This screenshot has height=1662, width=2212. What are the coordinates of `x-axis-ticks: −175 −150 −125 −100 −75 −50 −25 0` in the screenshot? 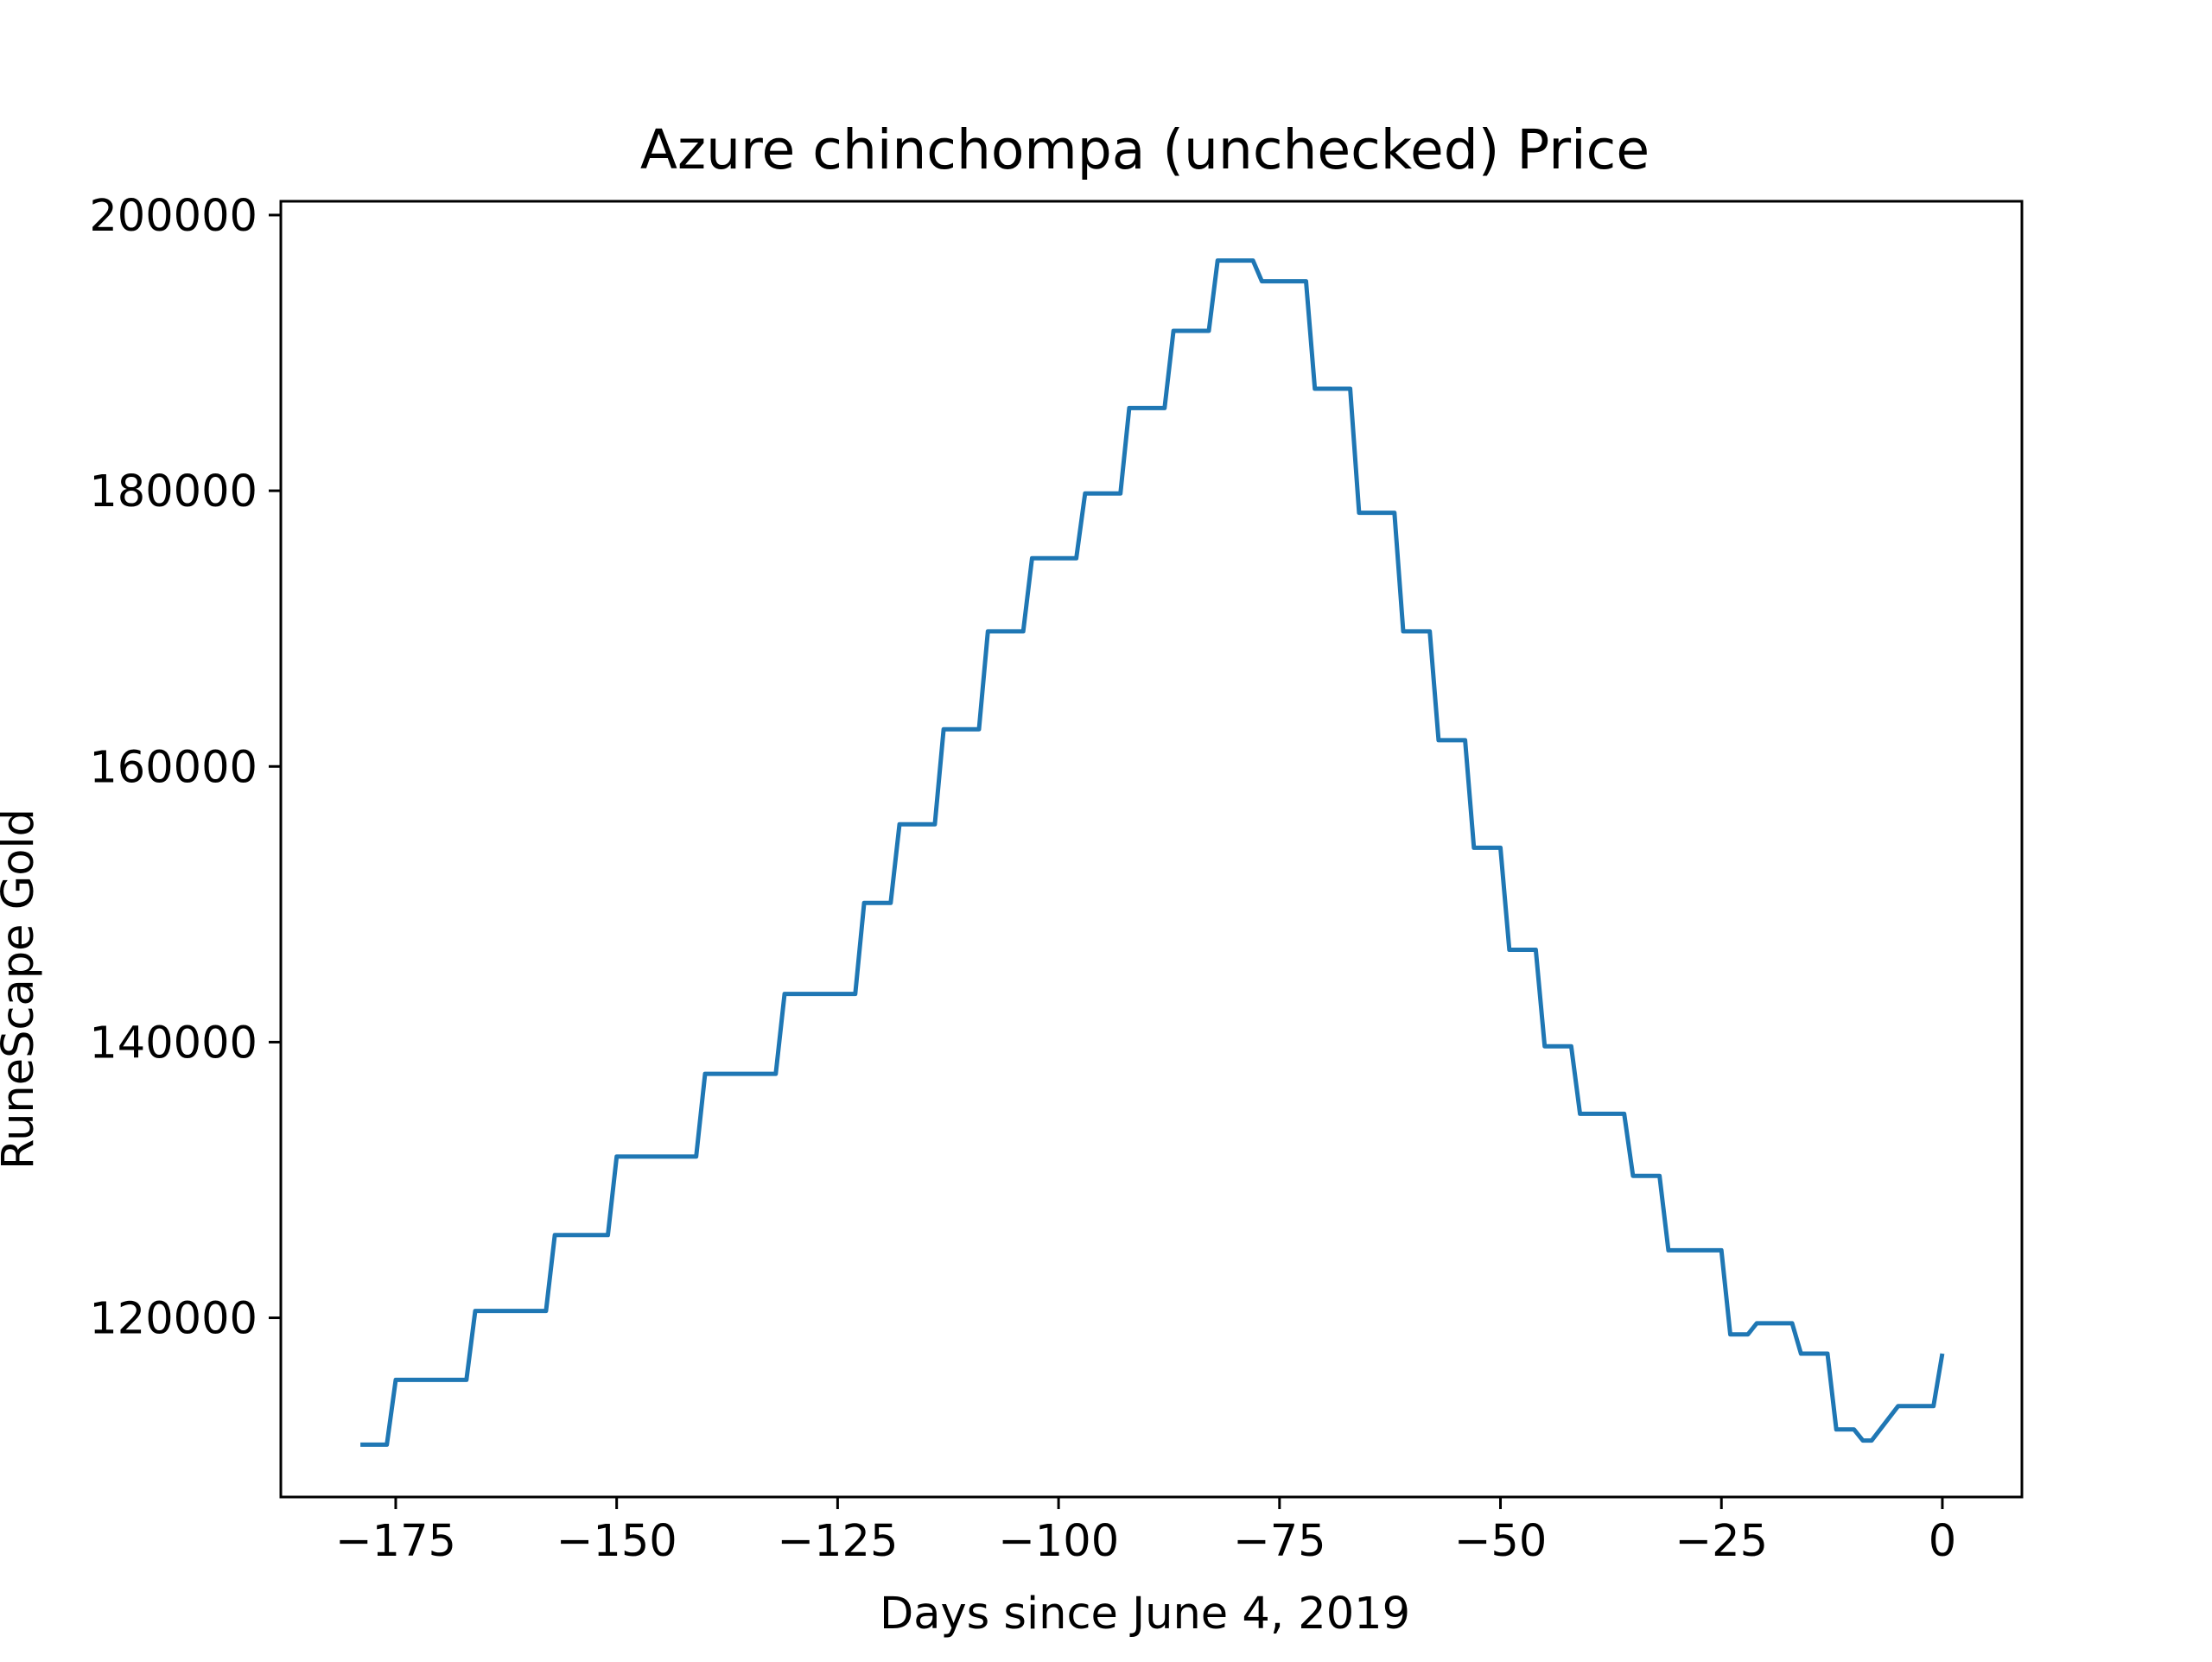 It's located at (1145, 1532).